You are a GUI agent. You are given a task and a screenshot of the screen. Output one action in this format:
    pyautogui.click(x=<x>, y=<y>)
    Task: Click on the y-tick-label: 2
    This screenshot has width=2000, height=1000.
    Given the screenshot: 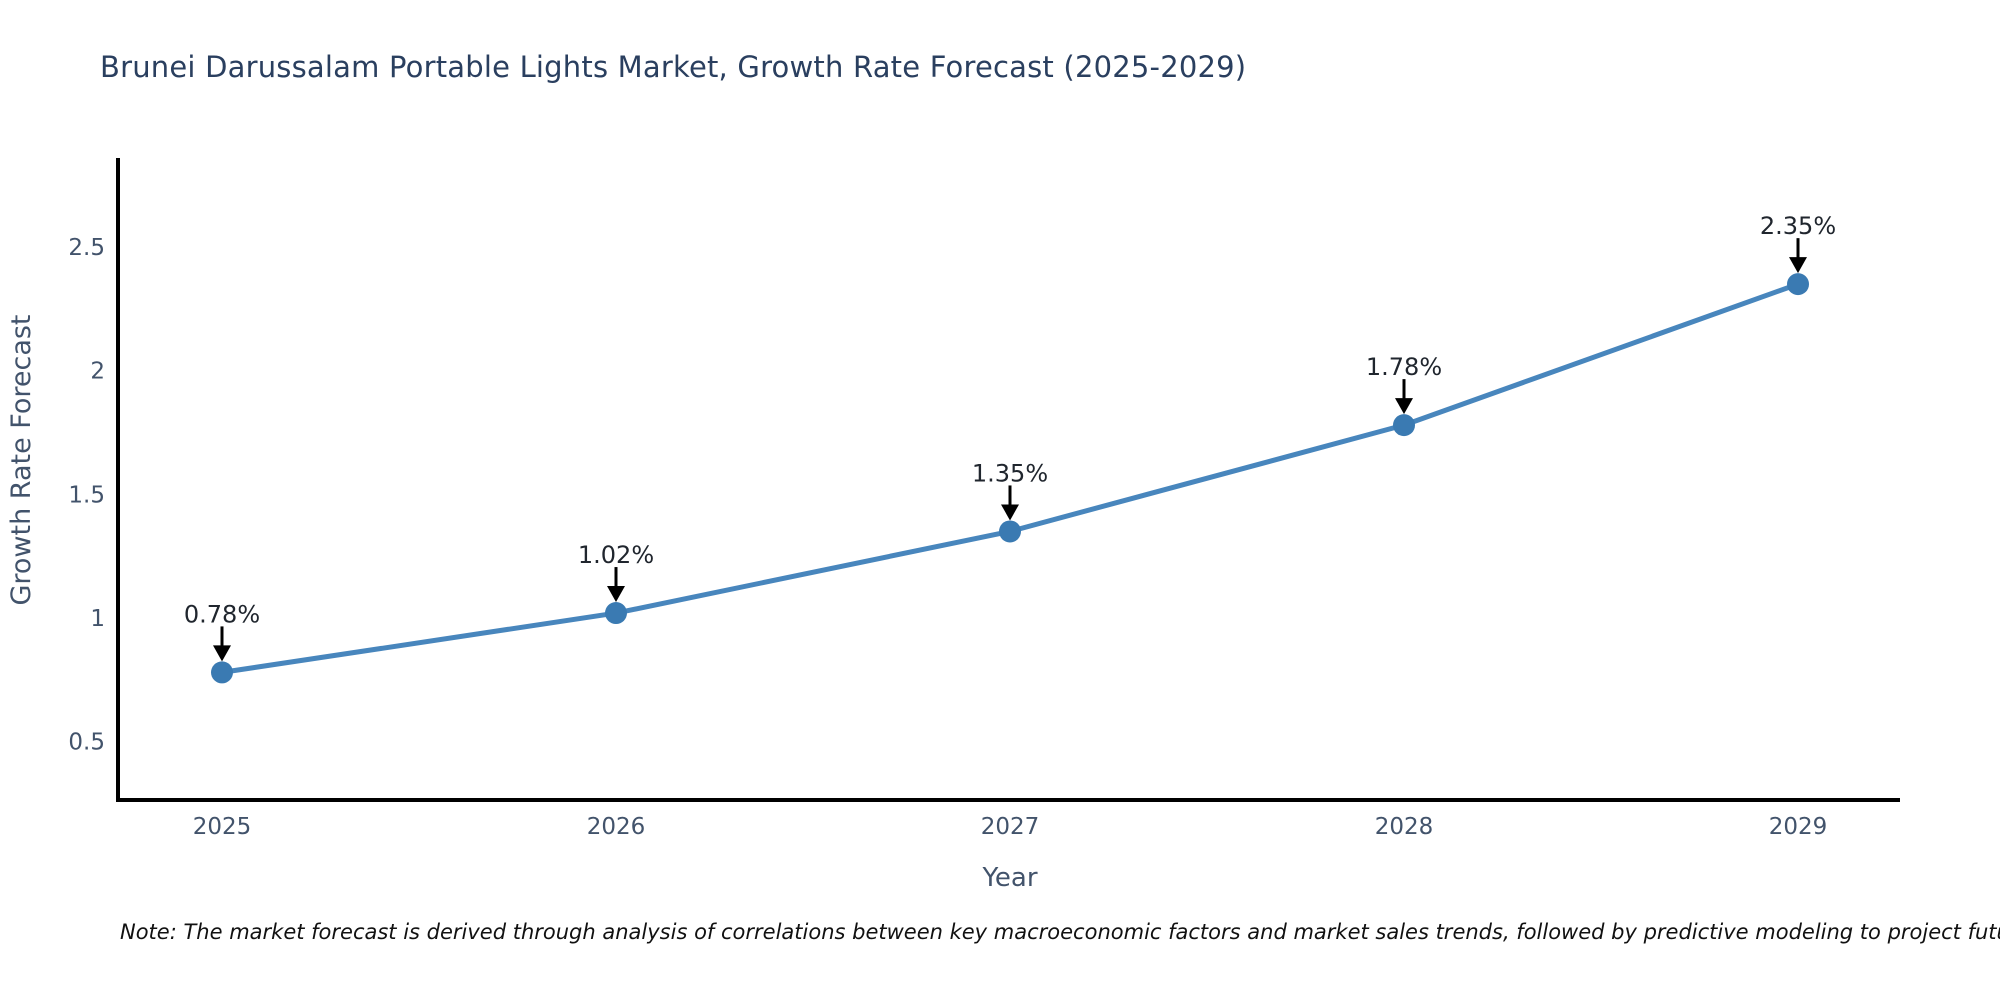 What is the action you would take?
    pyautogui.click(x=97, y=372)
    